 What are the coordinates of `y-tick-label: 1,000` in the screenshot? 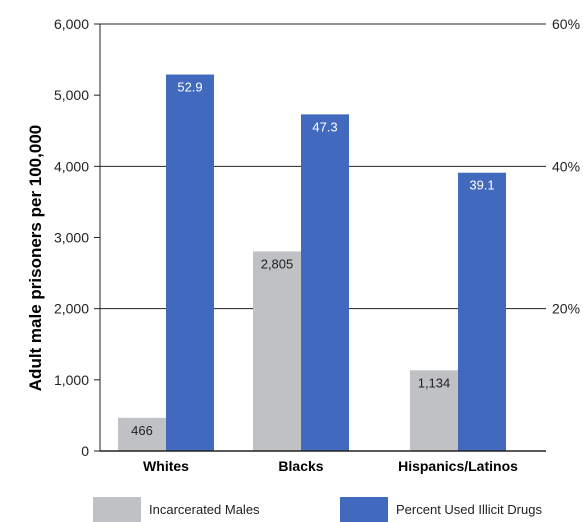 It's located at (71, 380).